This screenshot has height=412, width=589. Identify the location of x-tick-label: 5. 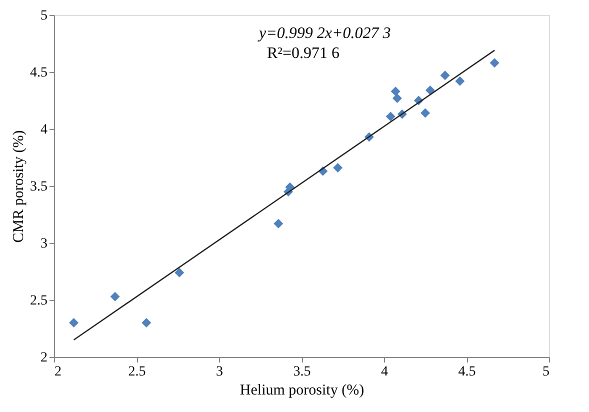
(546, 372).